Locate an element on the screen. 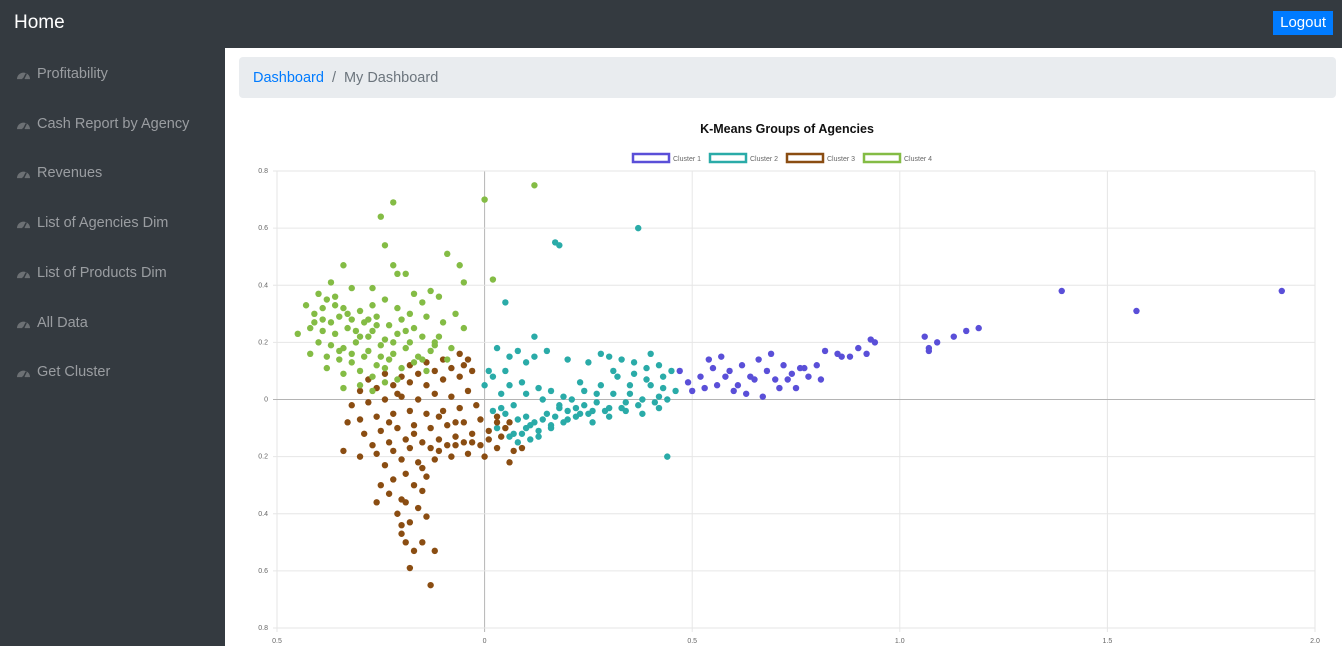  legend-swatch is located at coordinates (651, 158).